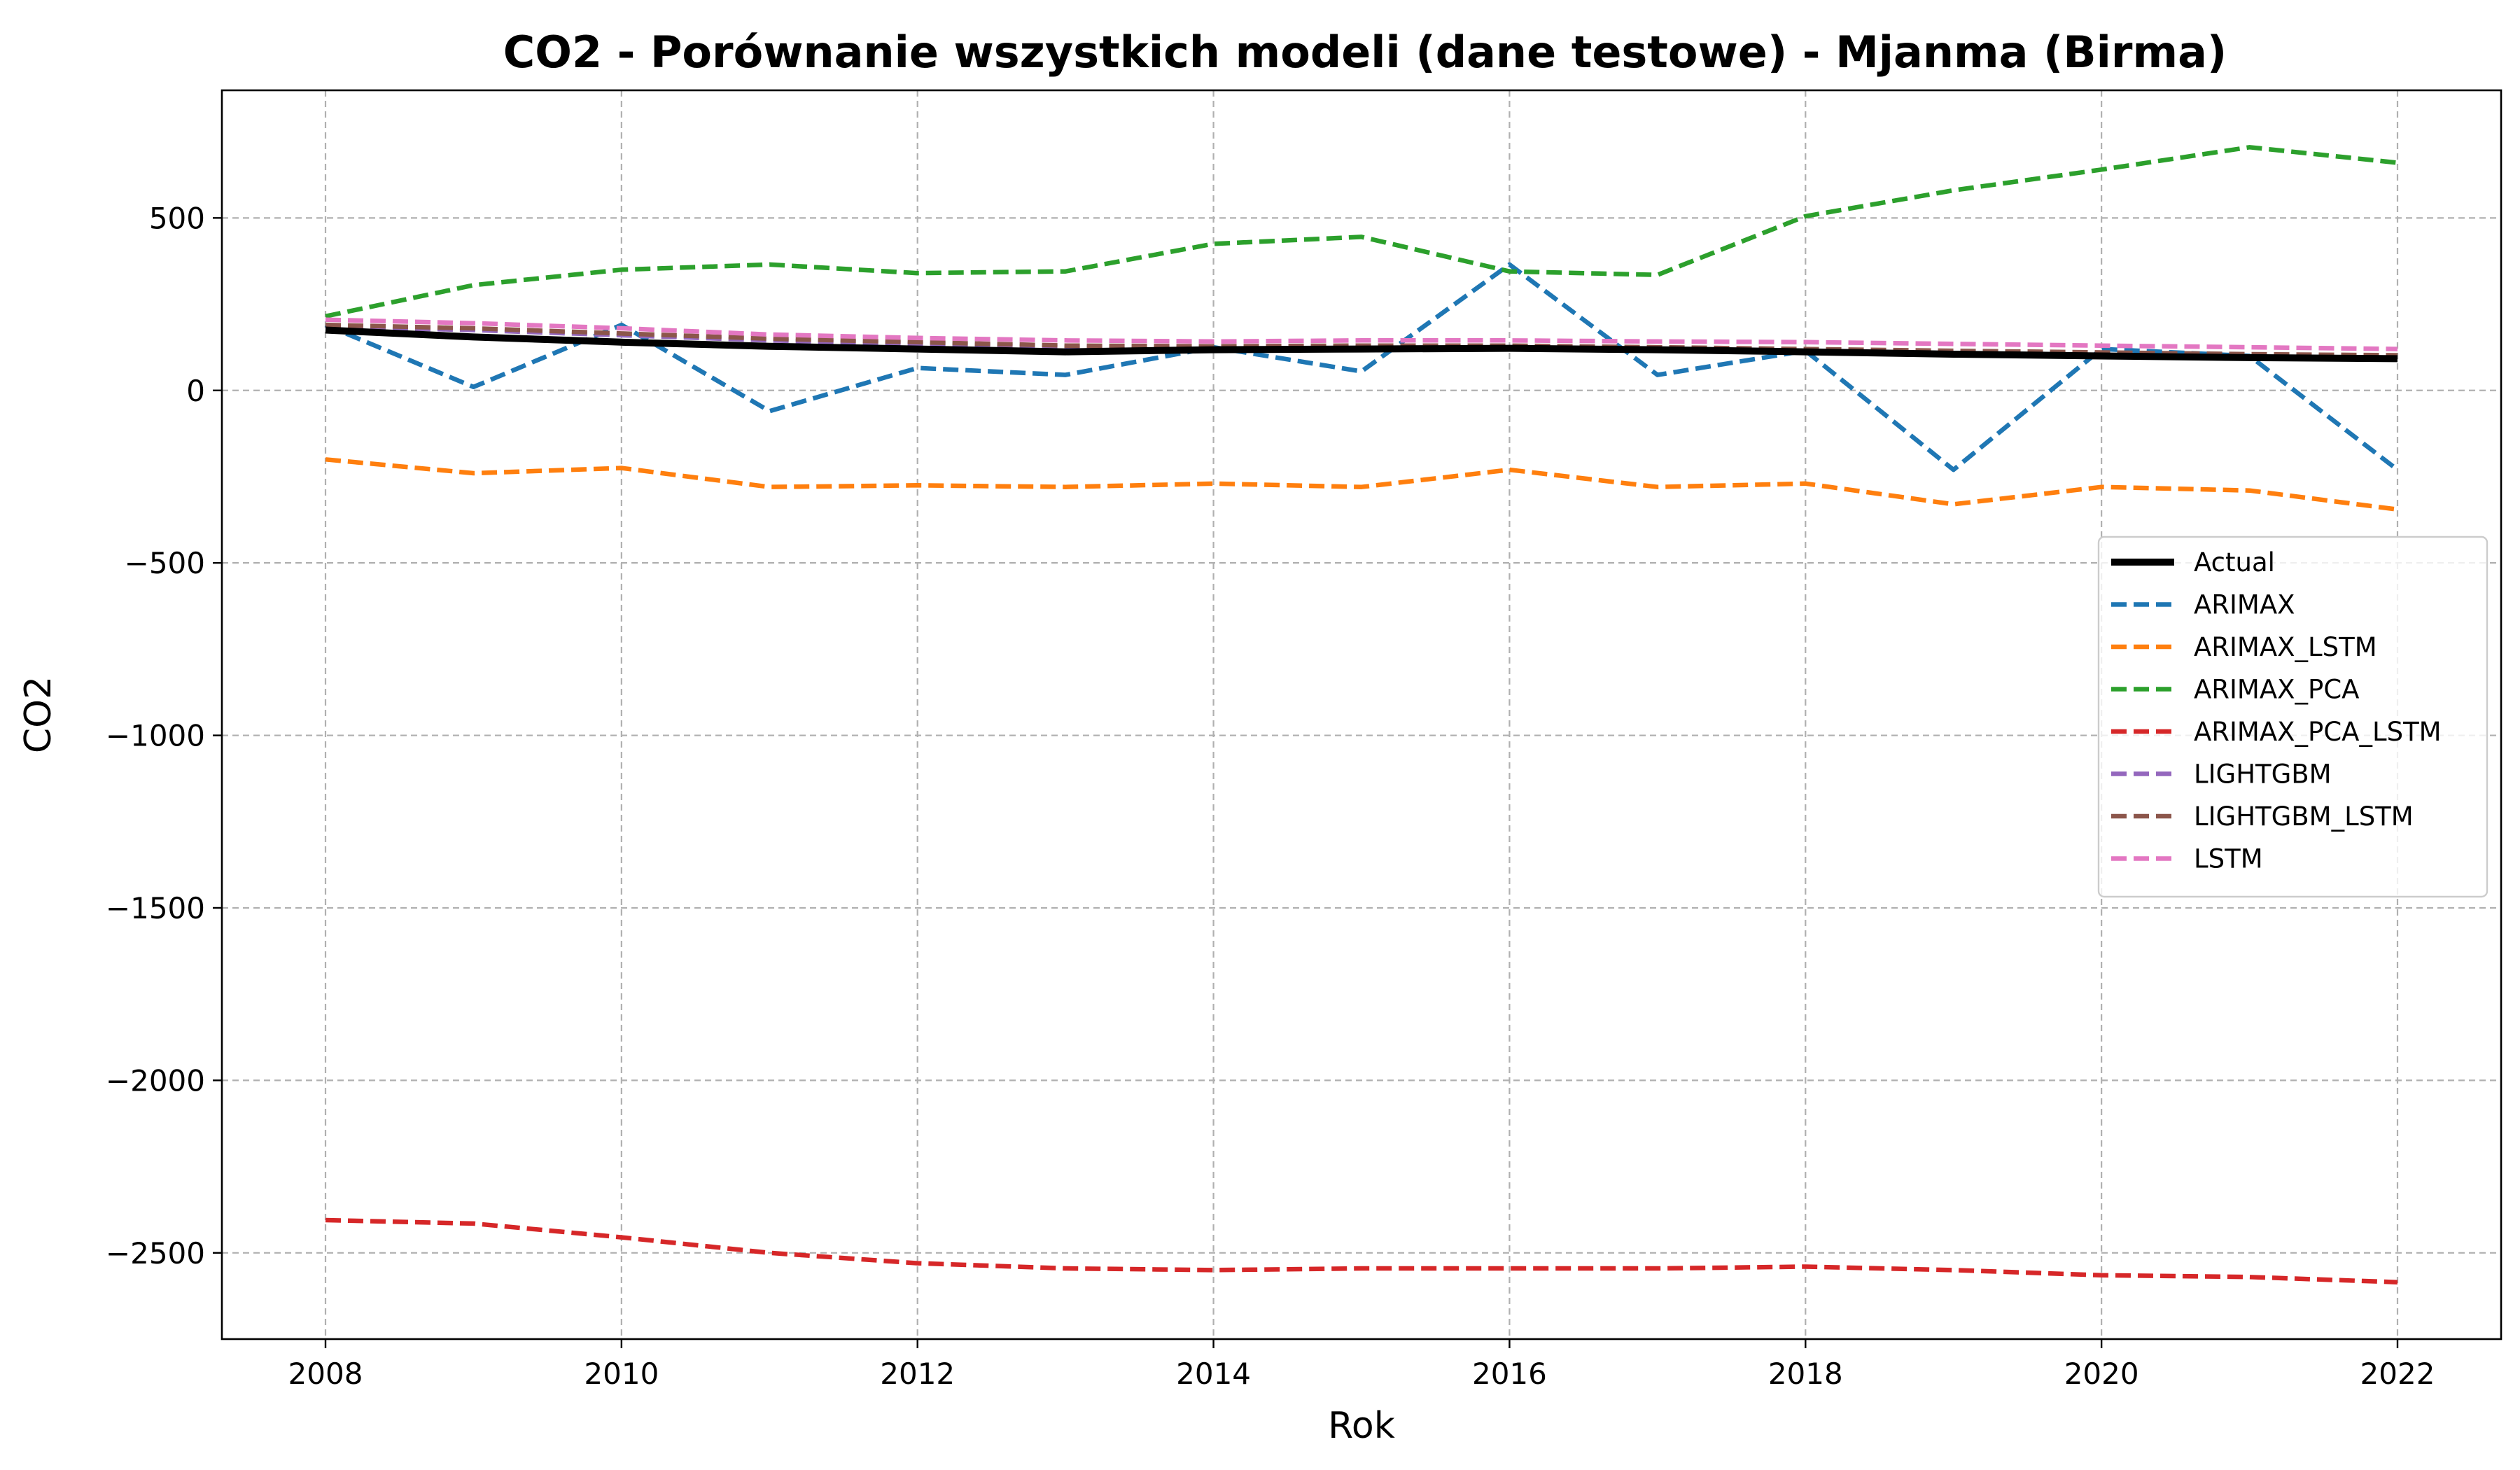  What do you see at coordinates (155, 1080) in the screenshot?
I see `y-tick-label: −2000` at bounding box center [155, 1080].